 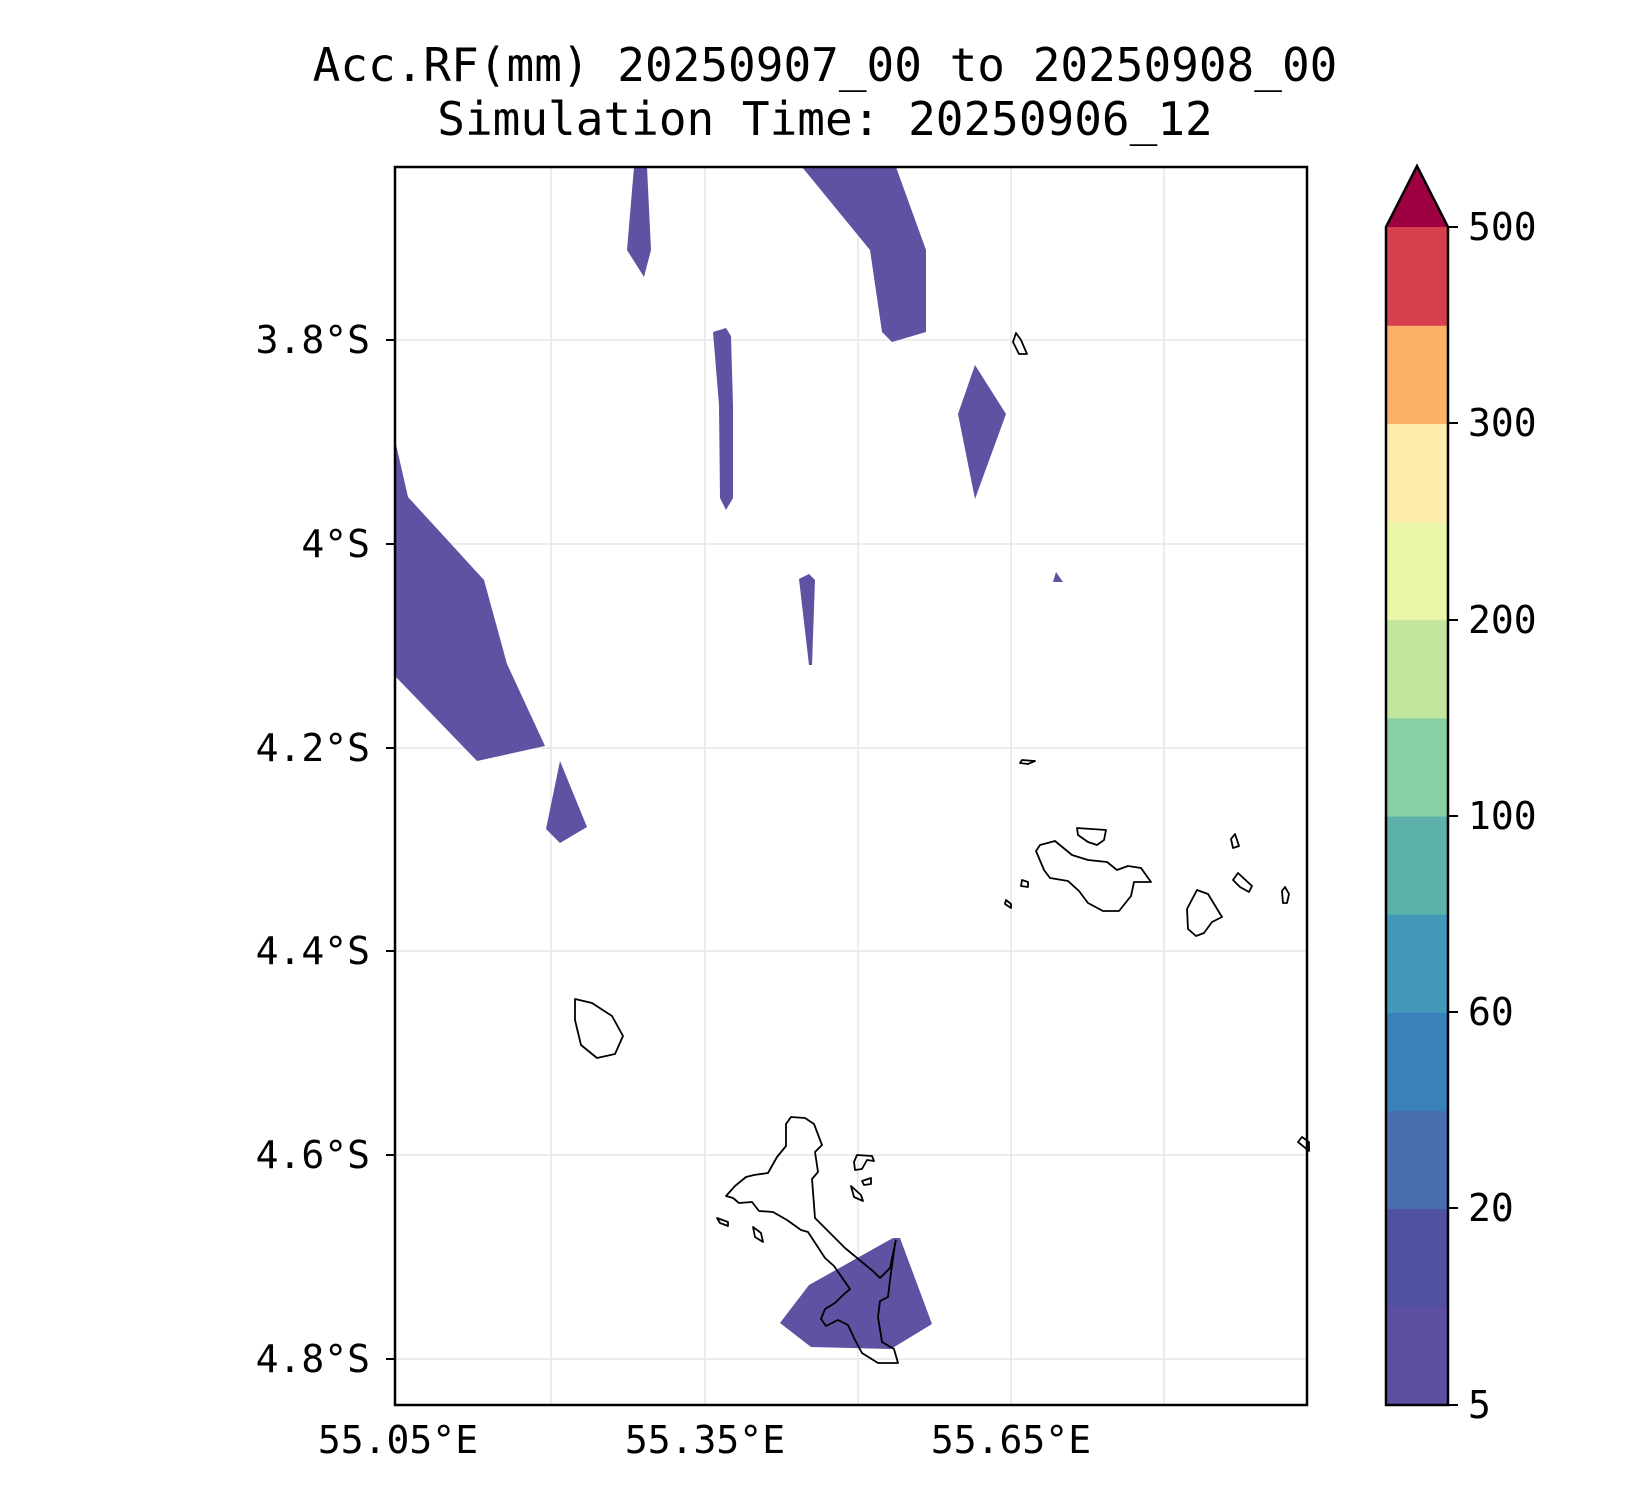 What do you see at coordinates (312, 1155) in the screenshot?
I see `lat-label: 4.6°S` at bounding box center [312, 1155].